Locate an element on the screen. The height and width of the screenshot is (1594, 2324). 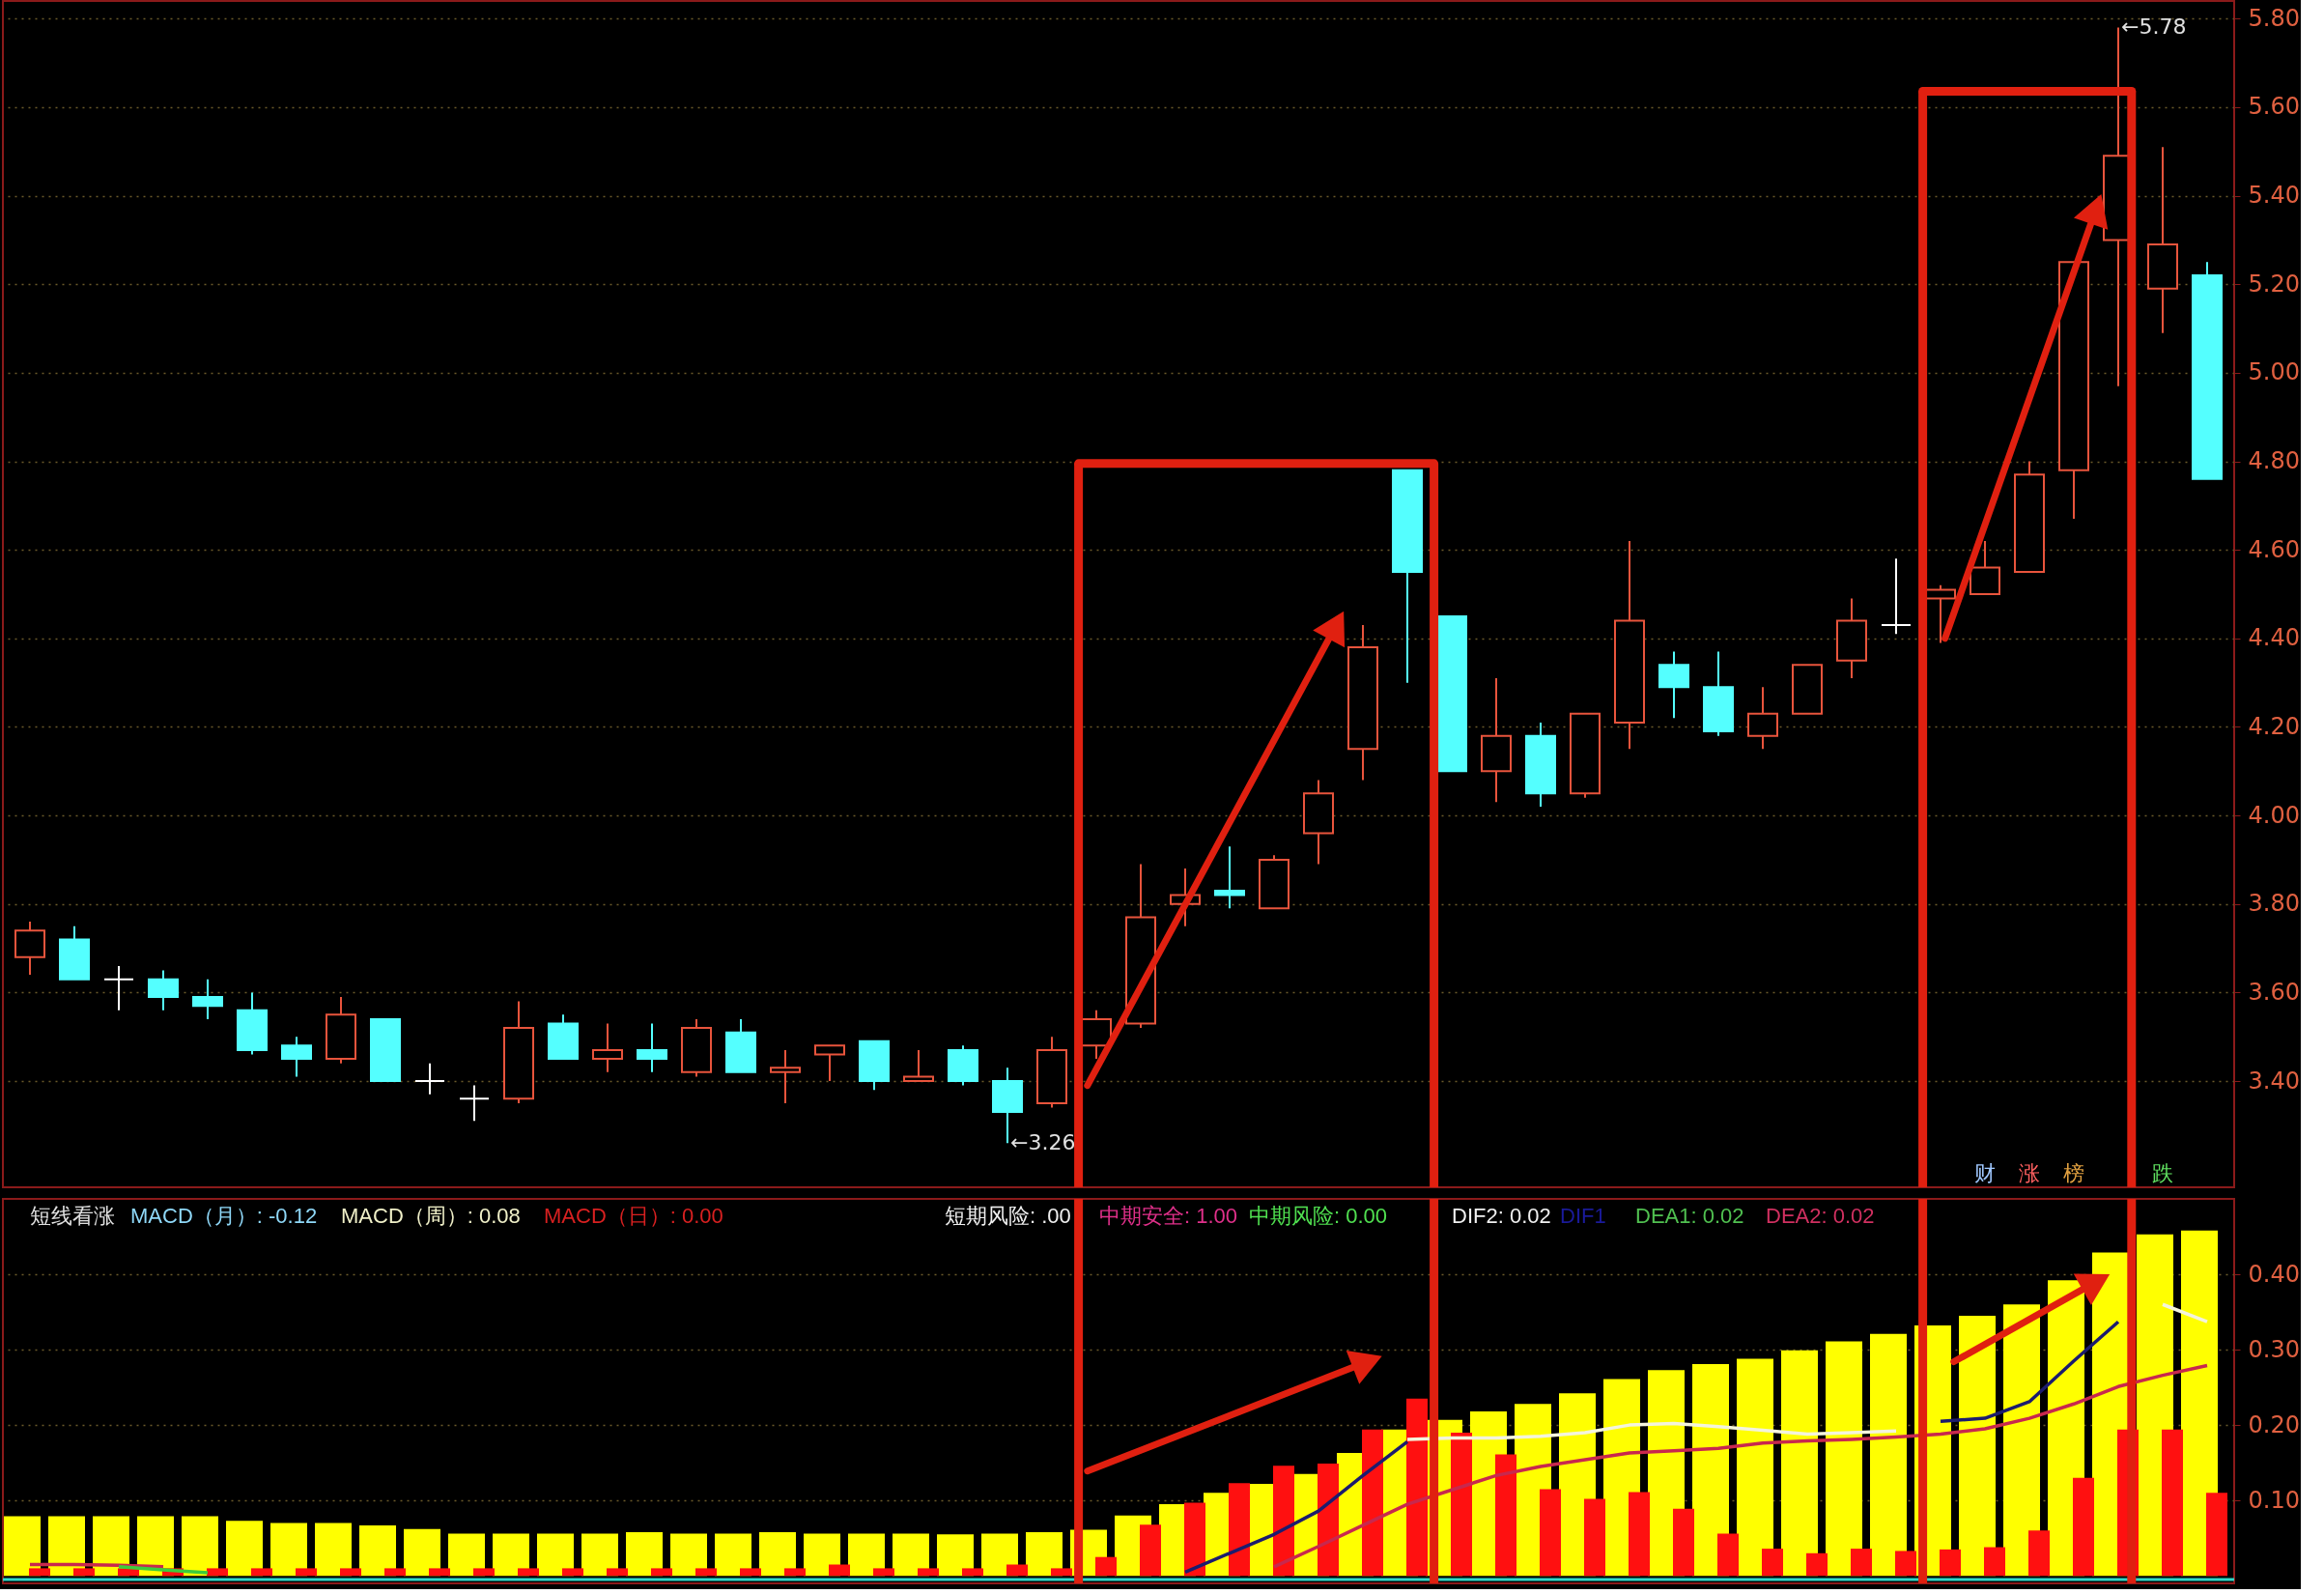
annotation: 榜 is located at coordinates (2073, 1173).